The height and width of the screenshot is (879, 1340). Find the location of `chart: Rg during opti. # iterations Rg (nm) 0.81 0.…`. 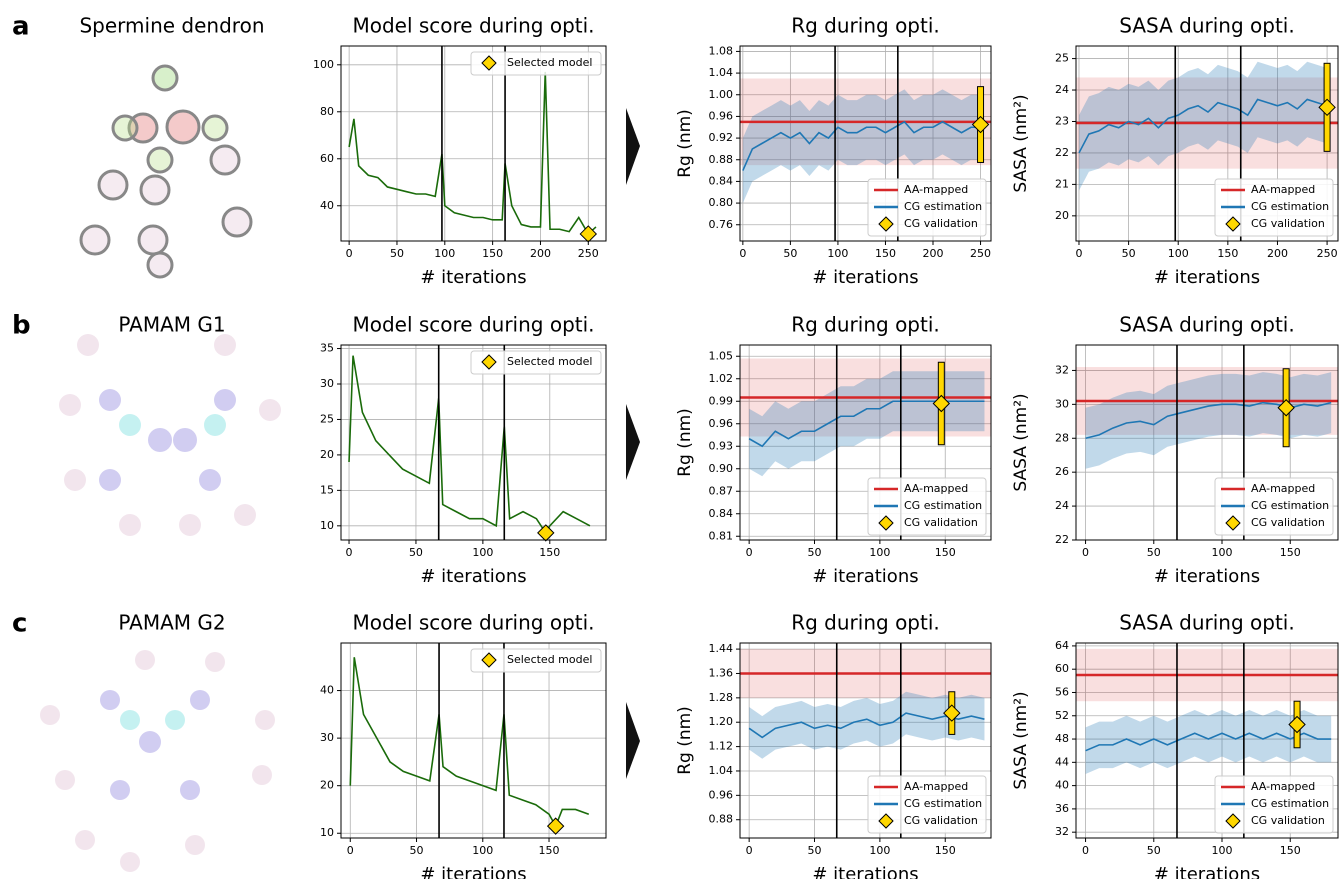

chart: Rg during opti. # iterations Rg (nm) 0.81 0.… is located at coordinates (833, 450).